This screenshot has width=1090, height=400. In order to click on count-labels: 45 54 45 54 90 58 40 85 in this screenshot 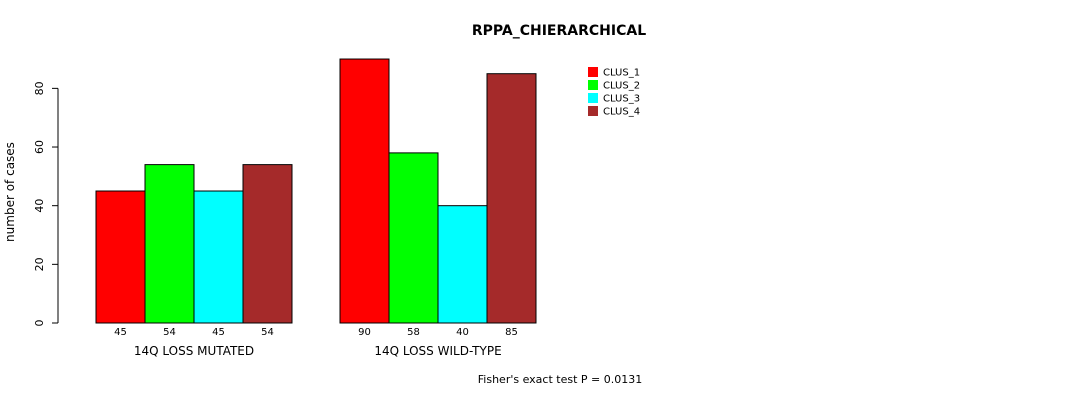, I will do `click(316, 332)`.